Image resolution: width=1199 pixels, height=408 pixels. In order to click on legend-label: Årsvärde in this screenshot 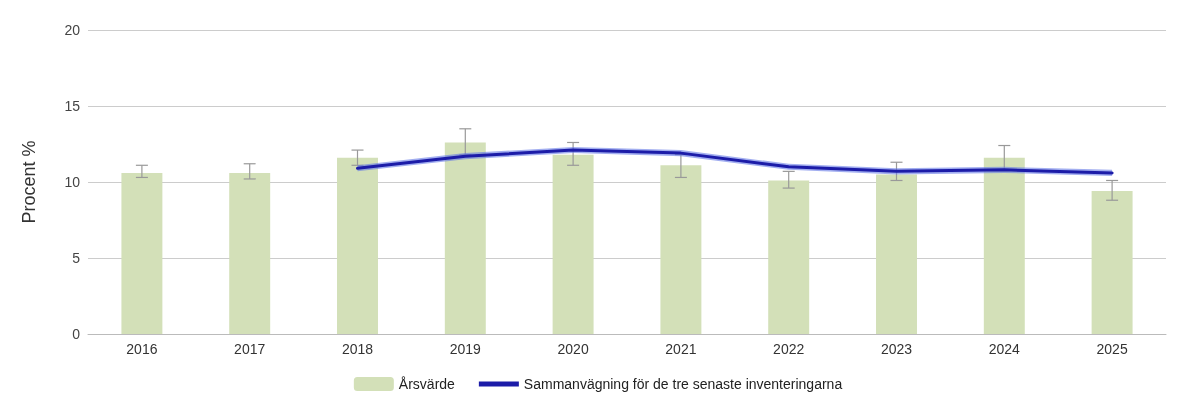, I will do `click(427, 384)`.